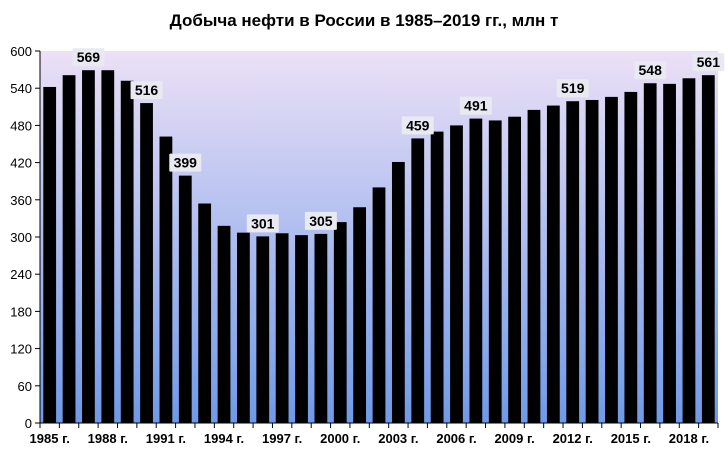 The image size is (728, 465). Describe the element at coordinates (224, 438) in the screenshot. I see `x-tick-label: 1994 г.` at that location.